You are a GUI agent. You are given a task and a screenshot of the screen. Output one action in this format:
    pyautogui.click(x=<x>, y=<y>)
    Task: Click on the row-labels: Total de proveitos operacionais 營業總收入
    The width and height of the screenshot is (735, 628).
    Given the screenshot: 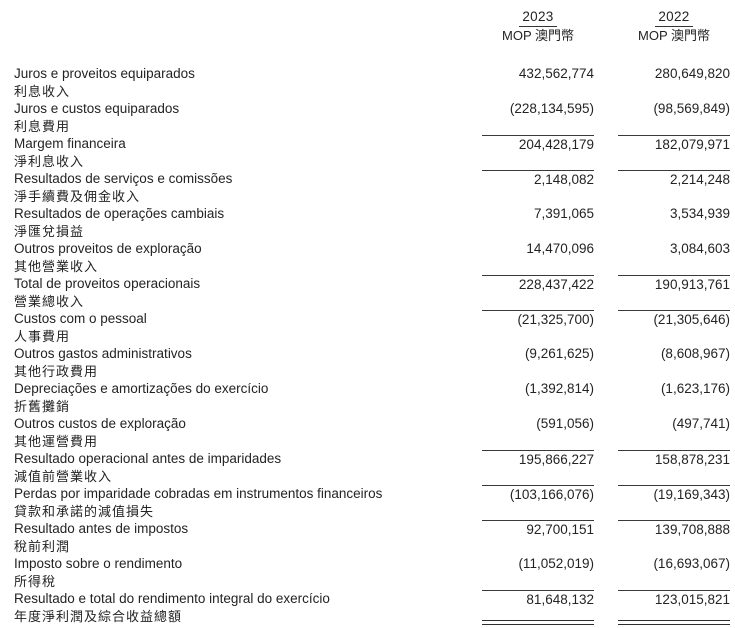 What is the action you would take?
    pyautogui.click(x=248, y=292)
    